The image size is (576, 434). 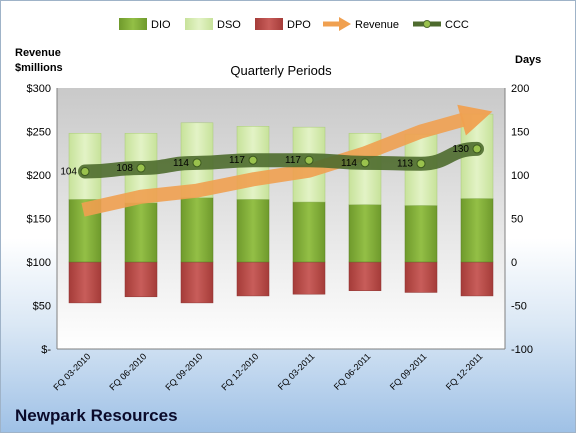 What do you see at coordinates (520, 176) in the screenshot?
I see `right-tick-label: 100` at bounding box center [520, 176].